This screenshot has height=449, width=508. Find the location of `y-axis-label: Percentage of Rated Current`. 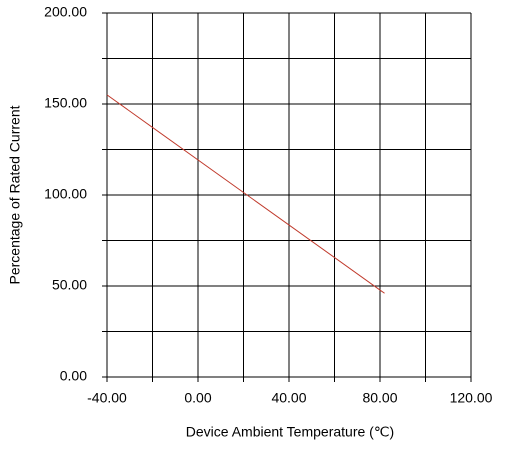

y-axis-label: Percentage of Rated Current is located at coordinates (15, 194).